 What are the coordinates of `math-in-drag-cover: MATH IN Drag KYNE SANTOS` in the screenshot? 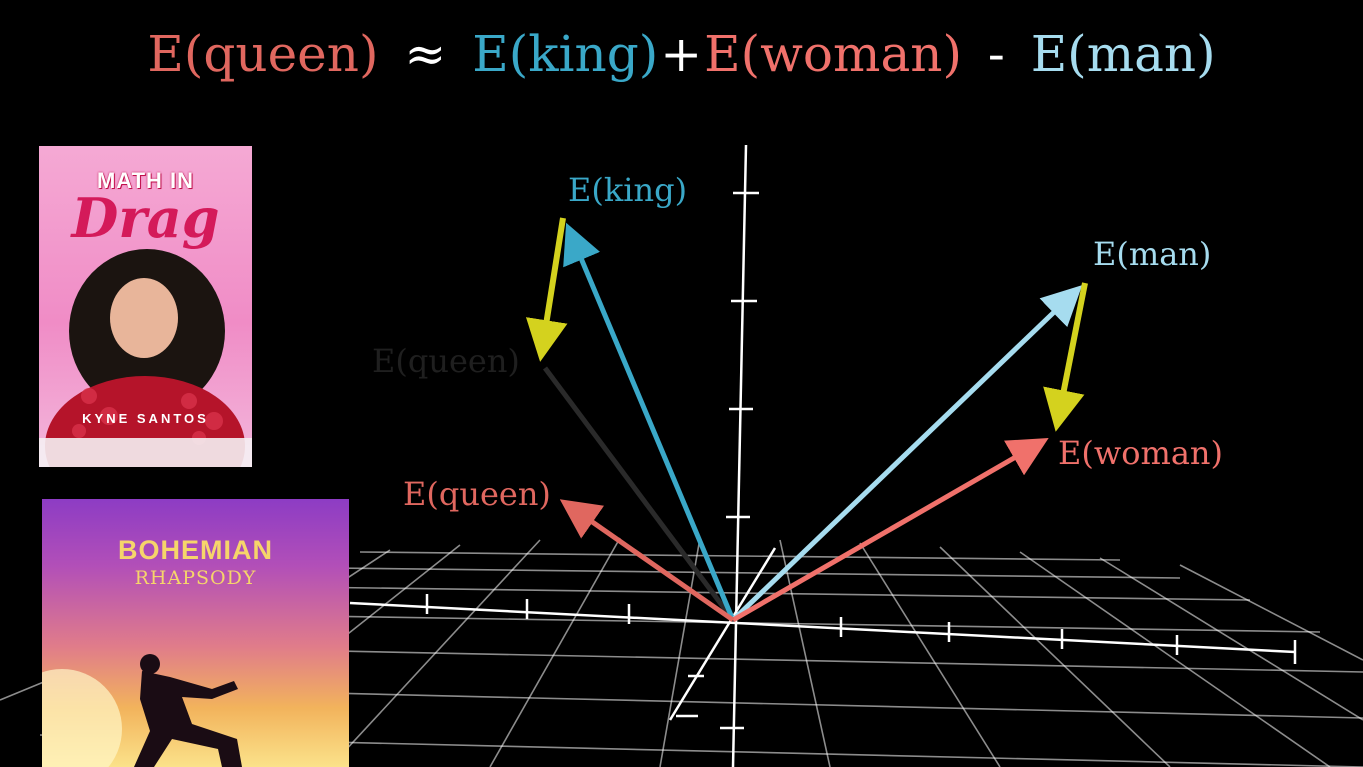 It's located at (145, 306).